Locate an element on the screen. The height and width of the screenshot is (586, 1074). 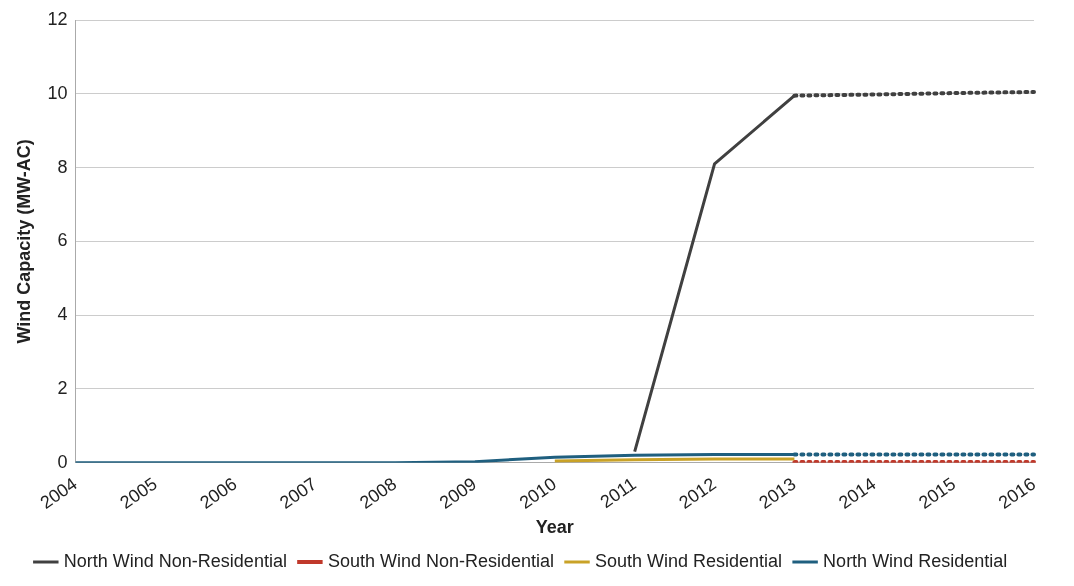
legend-label: South Wind Non-Residential is located at coordinates (441, 560).